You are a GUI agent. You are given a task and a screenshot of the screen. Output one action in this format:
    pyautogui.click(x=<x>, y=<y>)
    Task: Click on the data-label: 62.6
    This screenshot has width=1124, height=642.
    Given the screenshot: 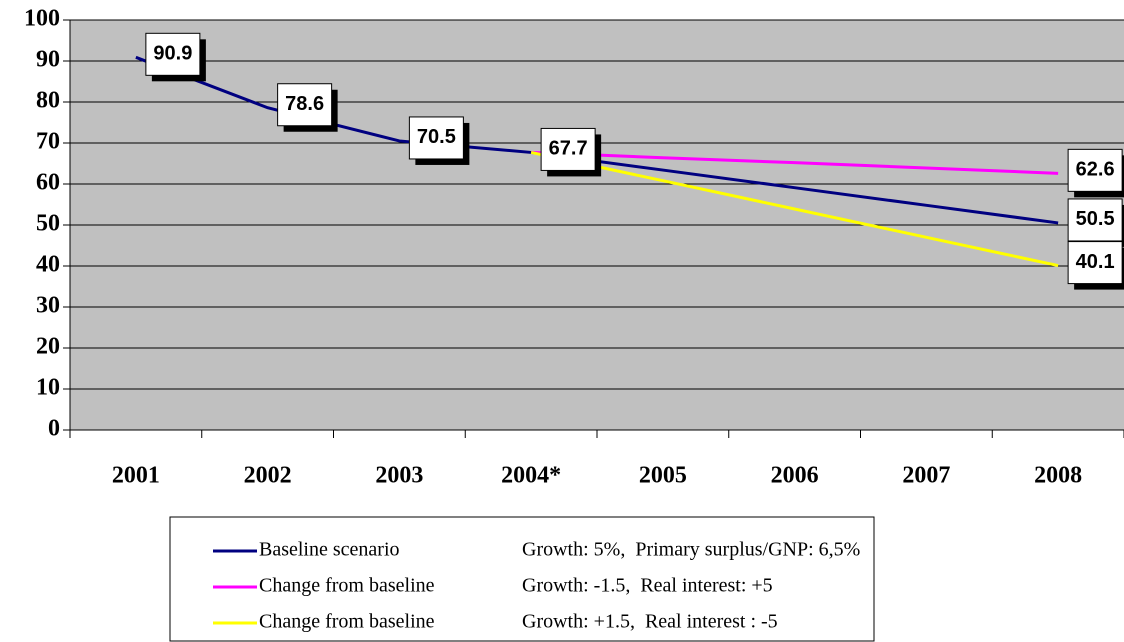 What is the action you would take?
    pyautogui.click(x=1095, y=170)
    